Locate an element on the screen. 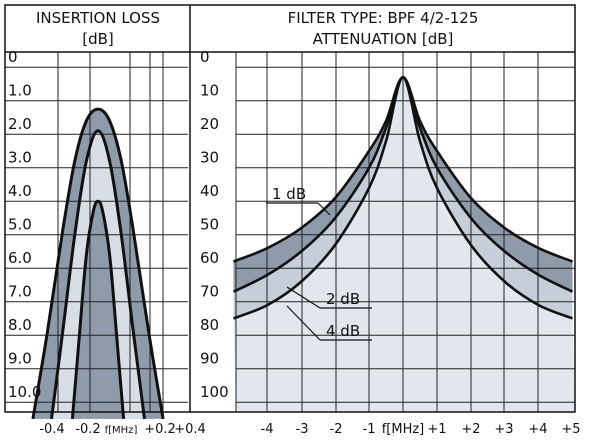 The width and height of the screenshot is (600, 443). right-y-tick-label: 80 is located at coordinates (209, 325).